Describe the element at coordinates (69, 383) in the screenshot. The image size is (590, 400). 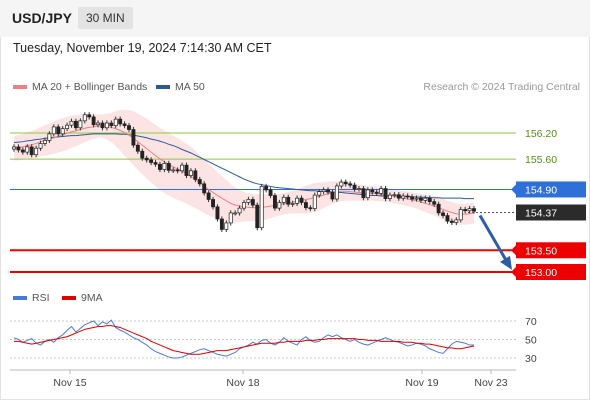
I see `x-tick-label: Nov 15` at that location.